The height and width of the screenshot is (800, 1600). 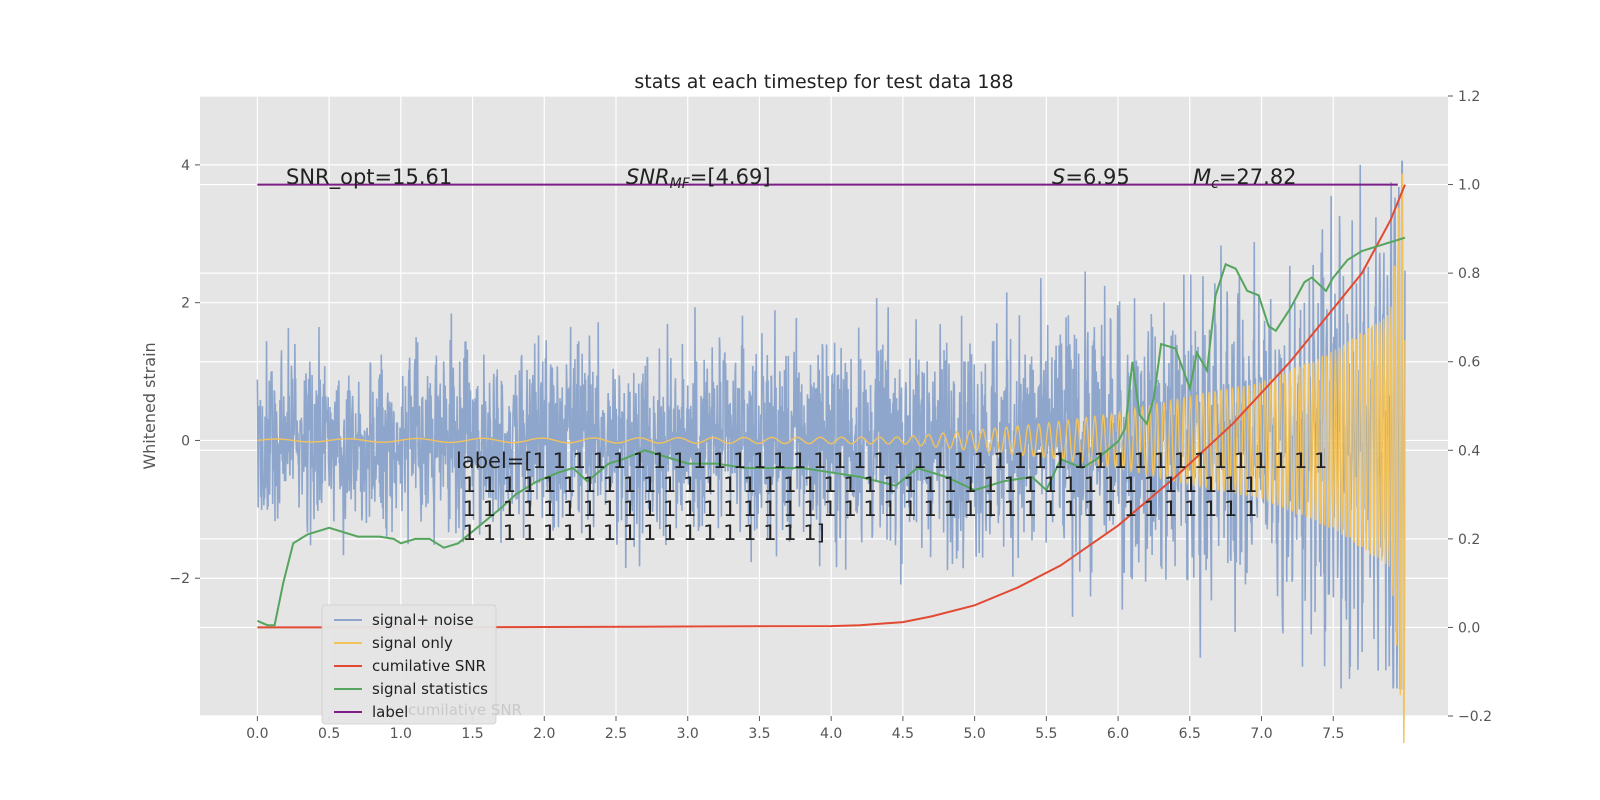 I want to click on y-left-tick-label: 4, so click(x=185, y=166).